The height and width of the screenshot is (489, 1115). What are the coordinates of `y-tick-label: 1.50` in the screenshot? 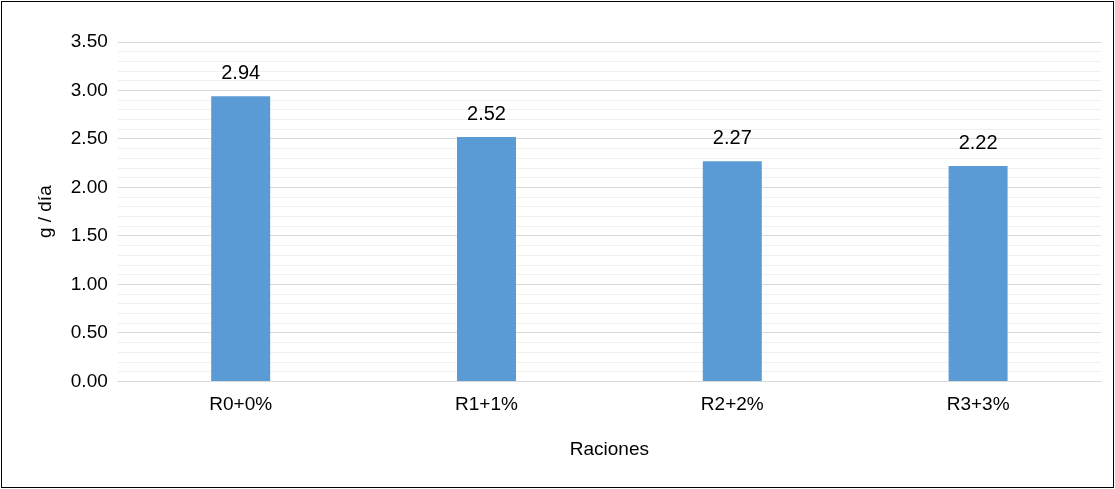 It's located at (89, 235).